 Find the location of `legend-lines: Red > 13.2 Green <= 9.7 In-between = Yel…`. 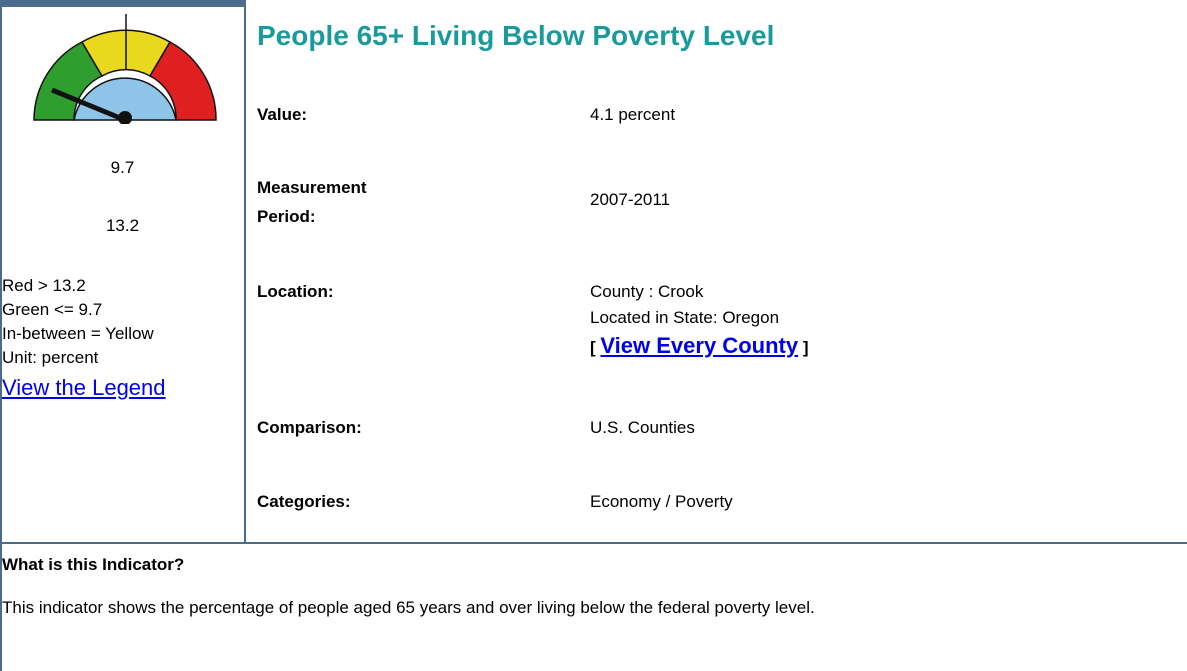

legend-lines: Red > 13.2 Green <= 9.7 In-between = Yel… is located at coordinates (78, 322).